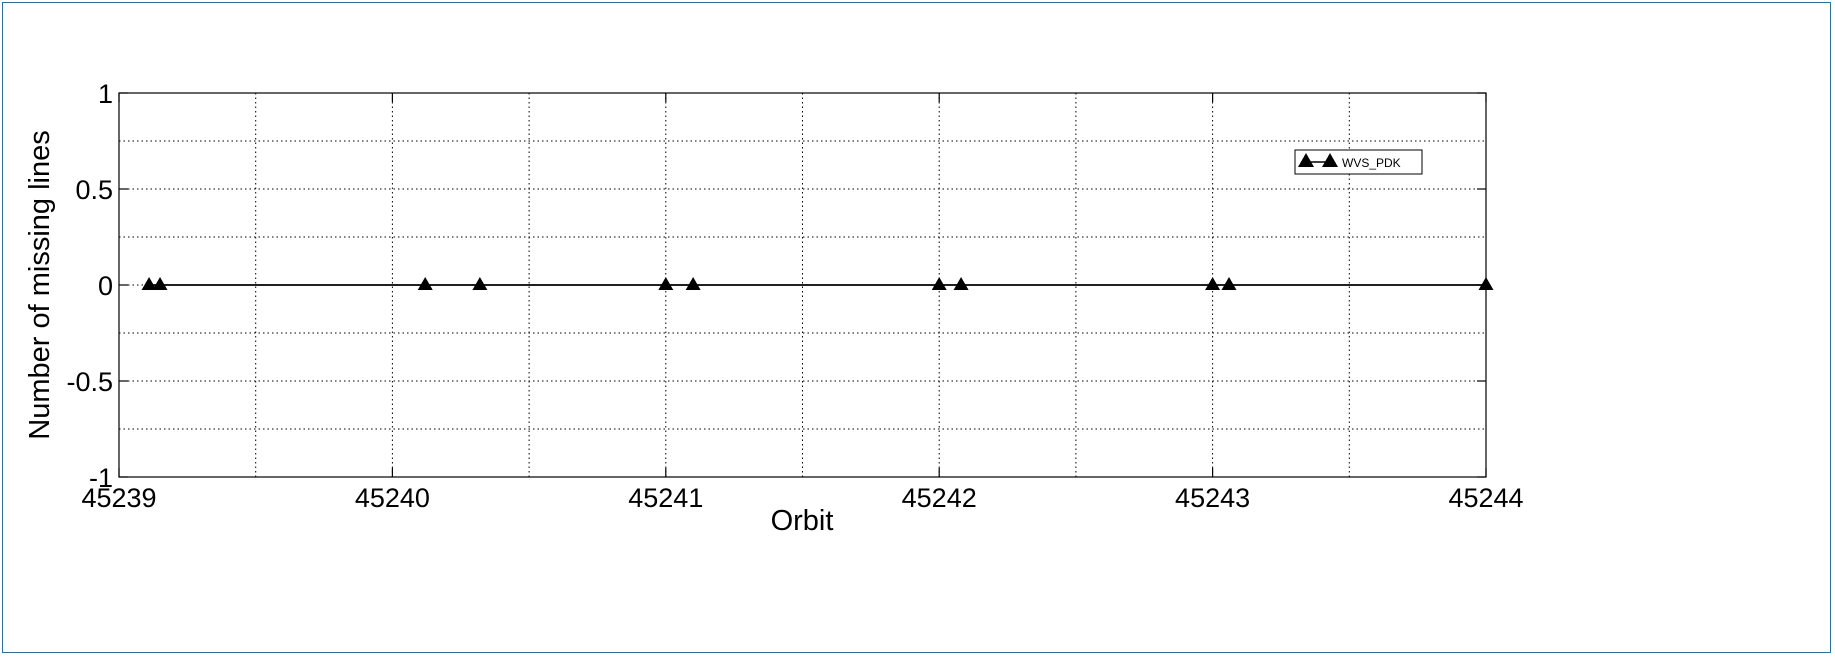  Describe the element at coordinates (40, 284) in the screenshot. I see `y-axis-label: Number of missing lines` at that location.